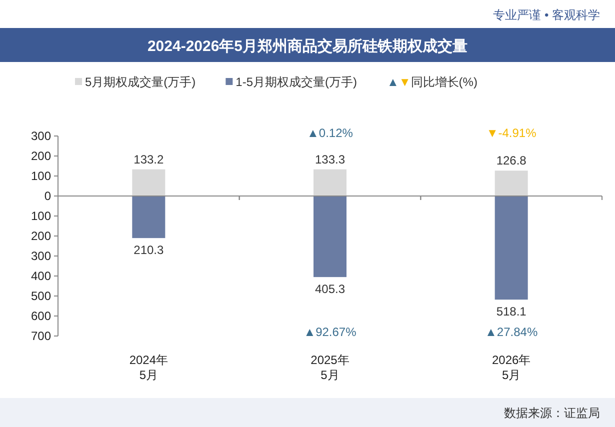  Describe the element at coordinates (41, 276) in the screenshot. I see `y-tick-label: 400` at that location.